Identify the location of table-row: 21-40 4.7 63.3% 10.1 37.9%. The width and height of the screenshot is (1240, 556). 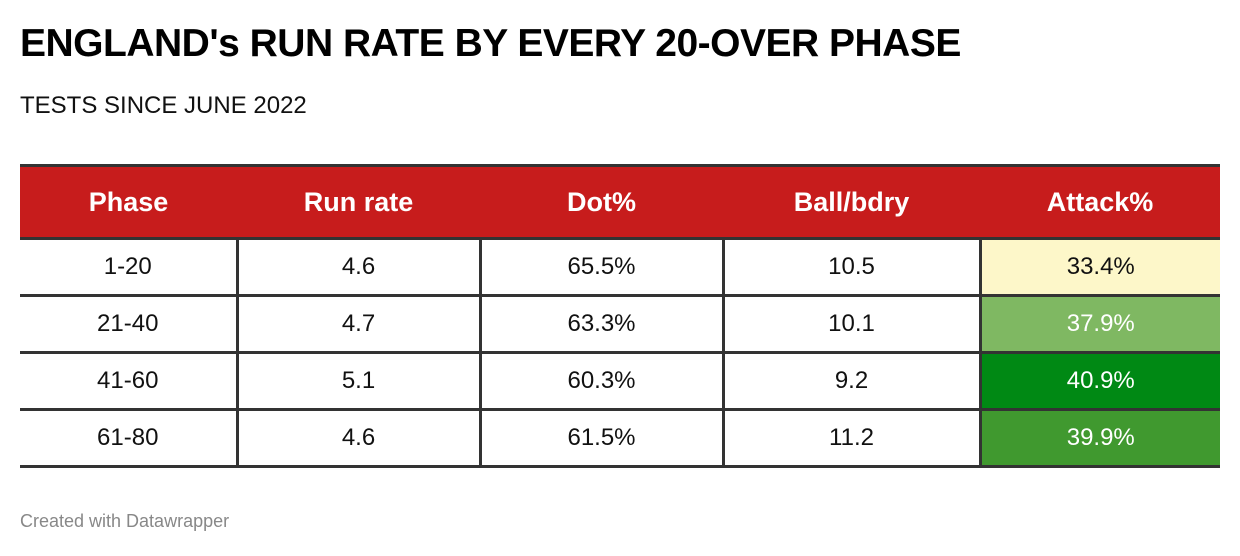
(620, 324).